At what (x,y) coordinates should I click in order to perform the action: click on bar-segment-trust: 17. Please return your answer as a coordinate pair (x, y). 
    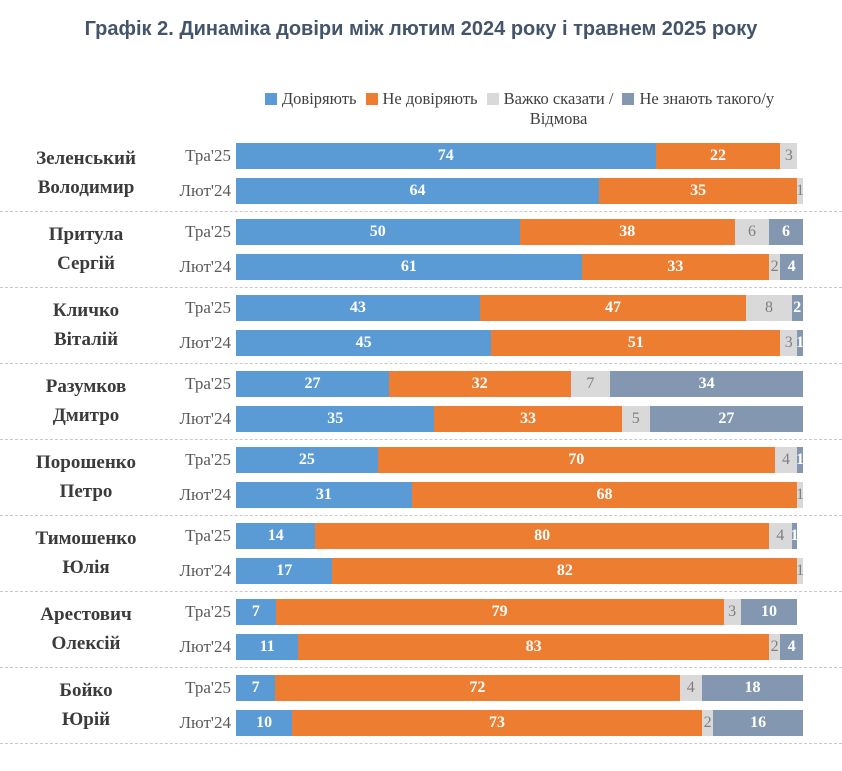
    Looking at the image, I should click on (284, 571).